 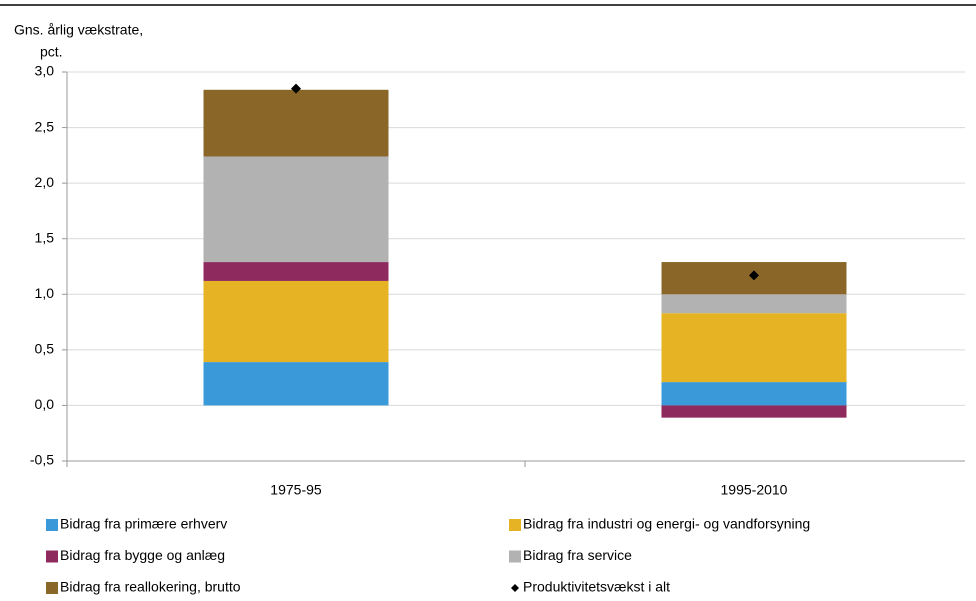 What do you see at coordinates (150, 587) in the screenshot?
I see `legend-label: Bidrag fra reallokering, brutto` at bounding box center [150, 587].